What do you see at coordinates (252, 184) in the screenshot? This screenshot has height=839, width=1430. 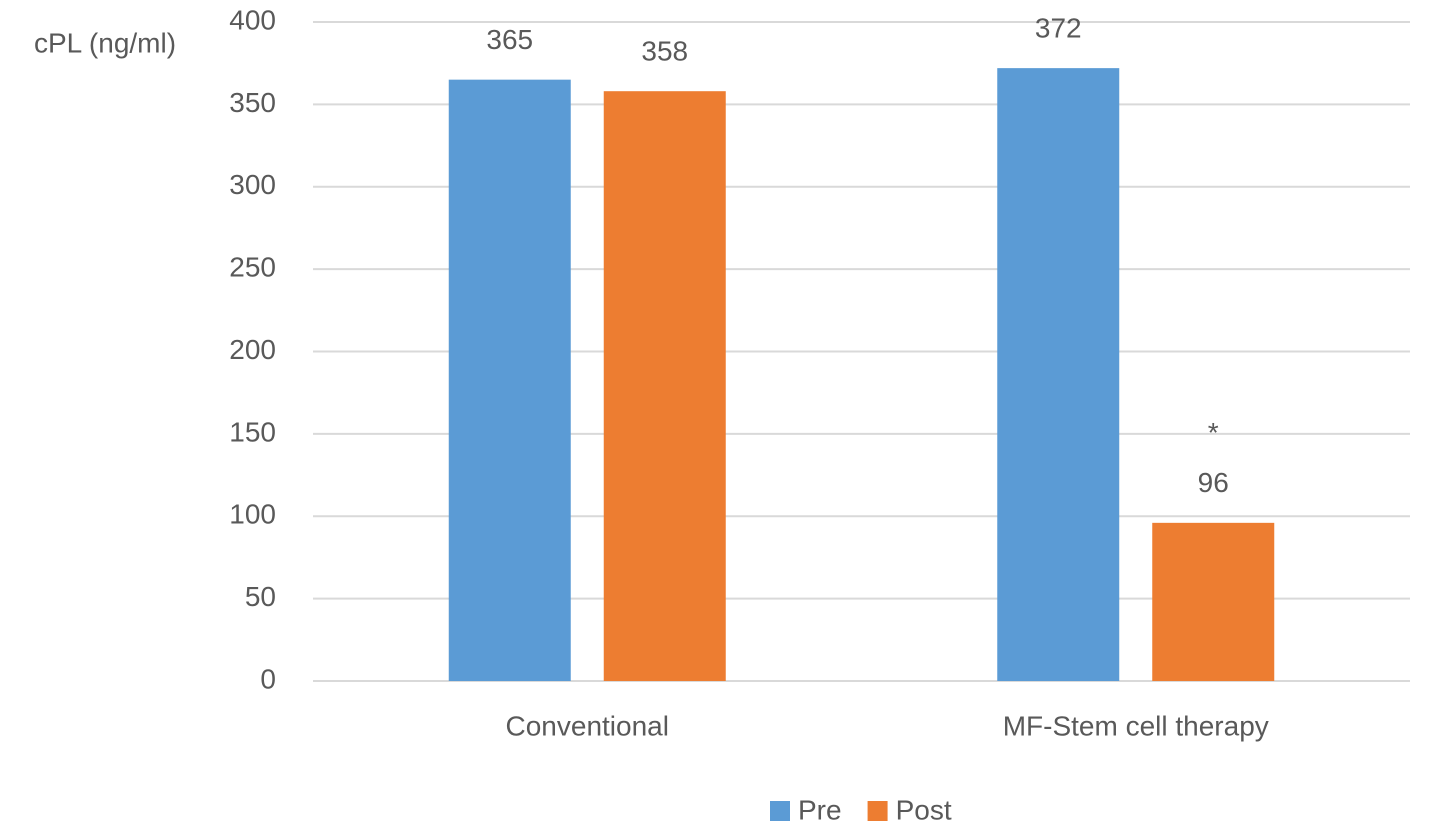 I see `y-tick-label: 300` at bounding box center [252, 184].